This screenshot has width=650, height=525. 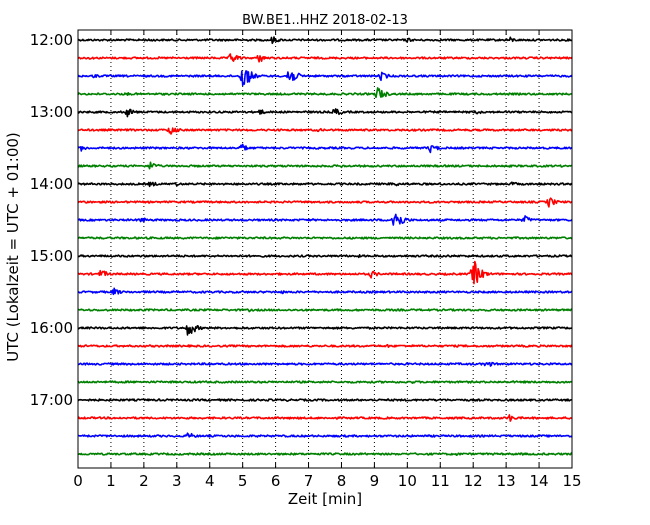 I want to click on x-tick-label: 15, so click(x=571, y=481).